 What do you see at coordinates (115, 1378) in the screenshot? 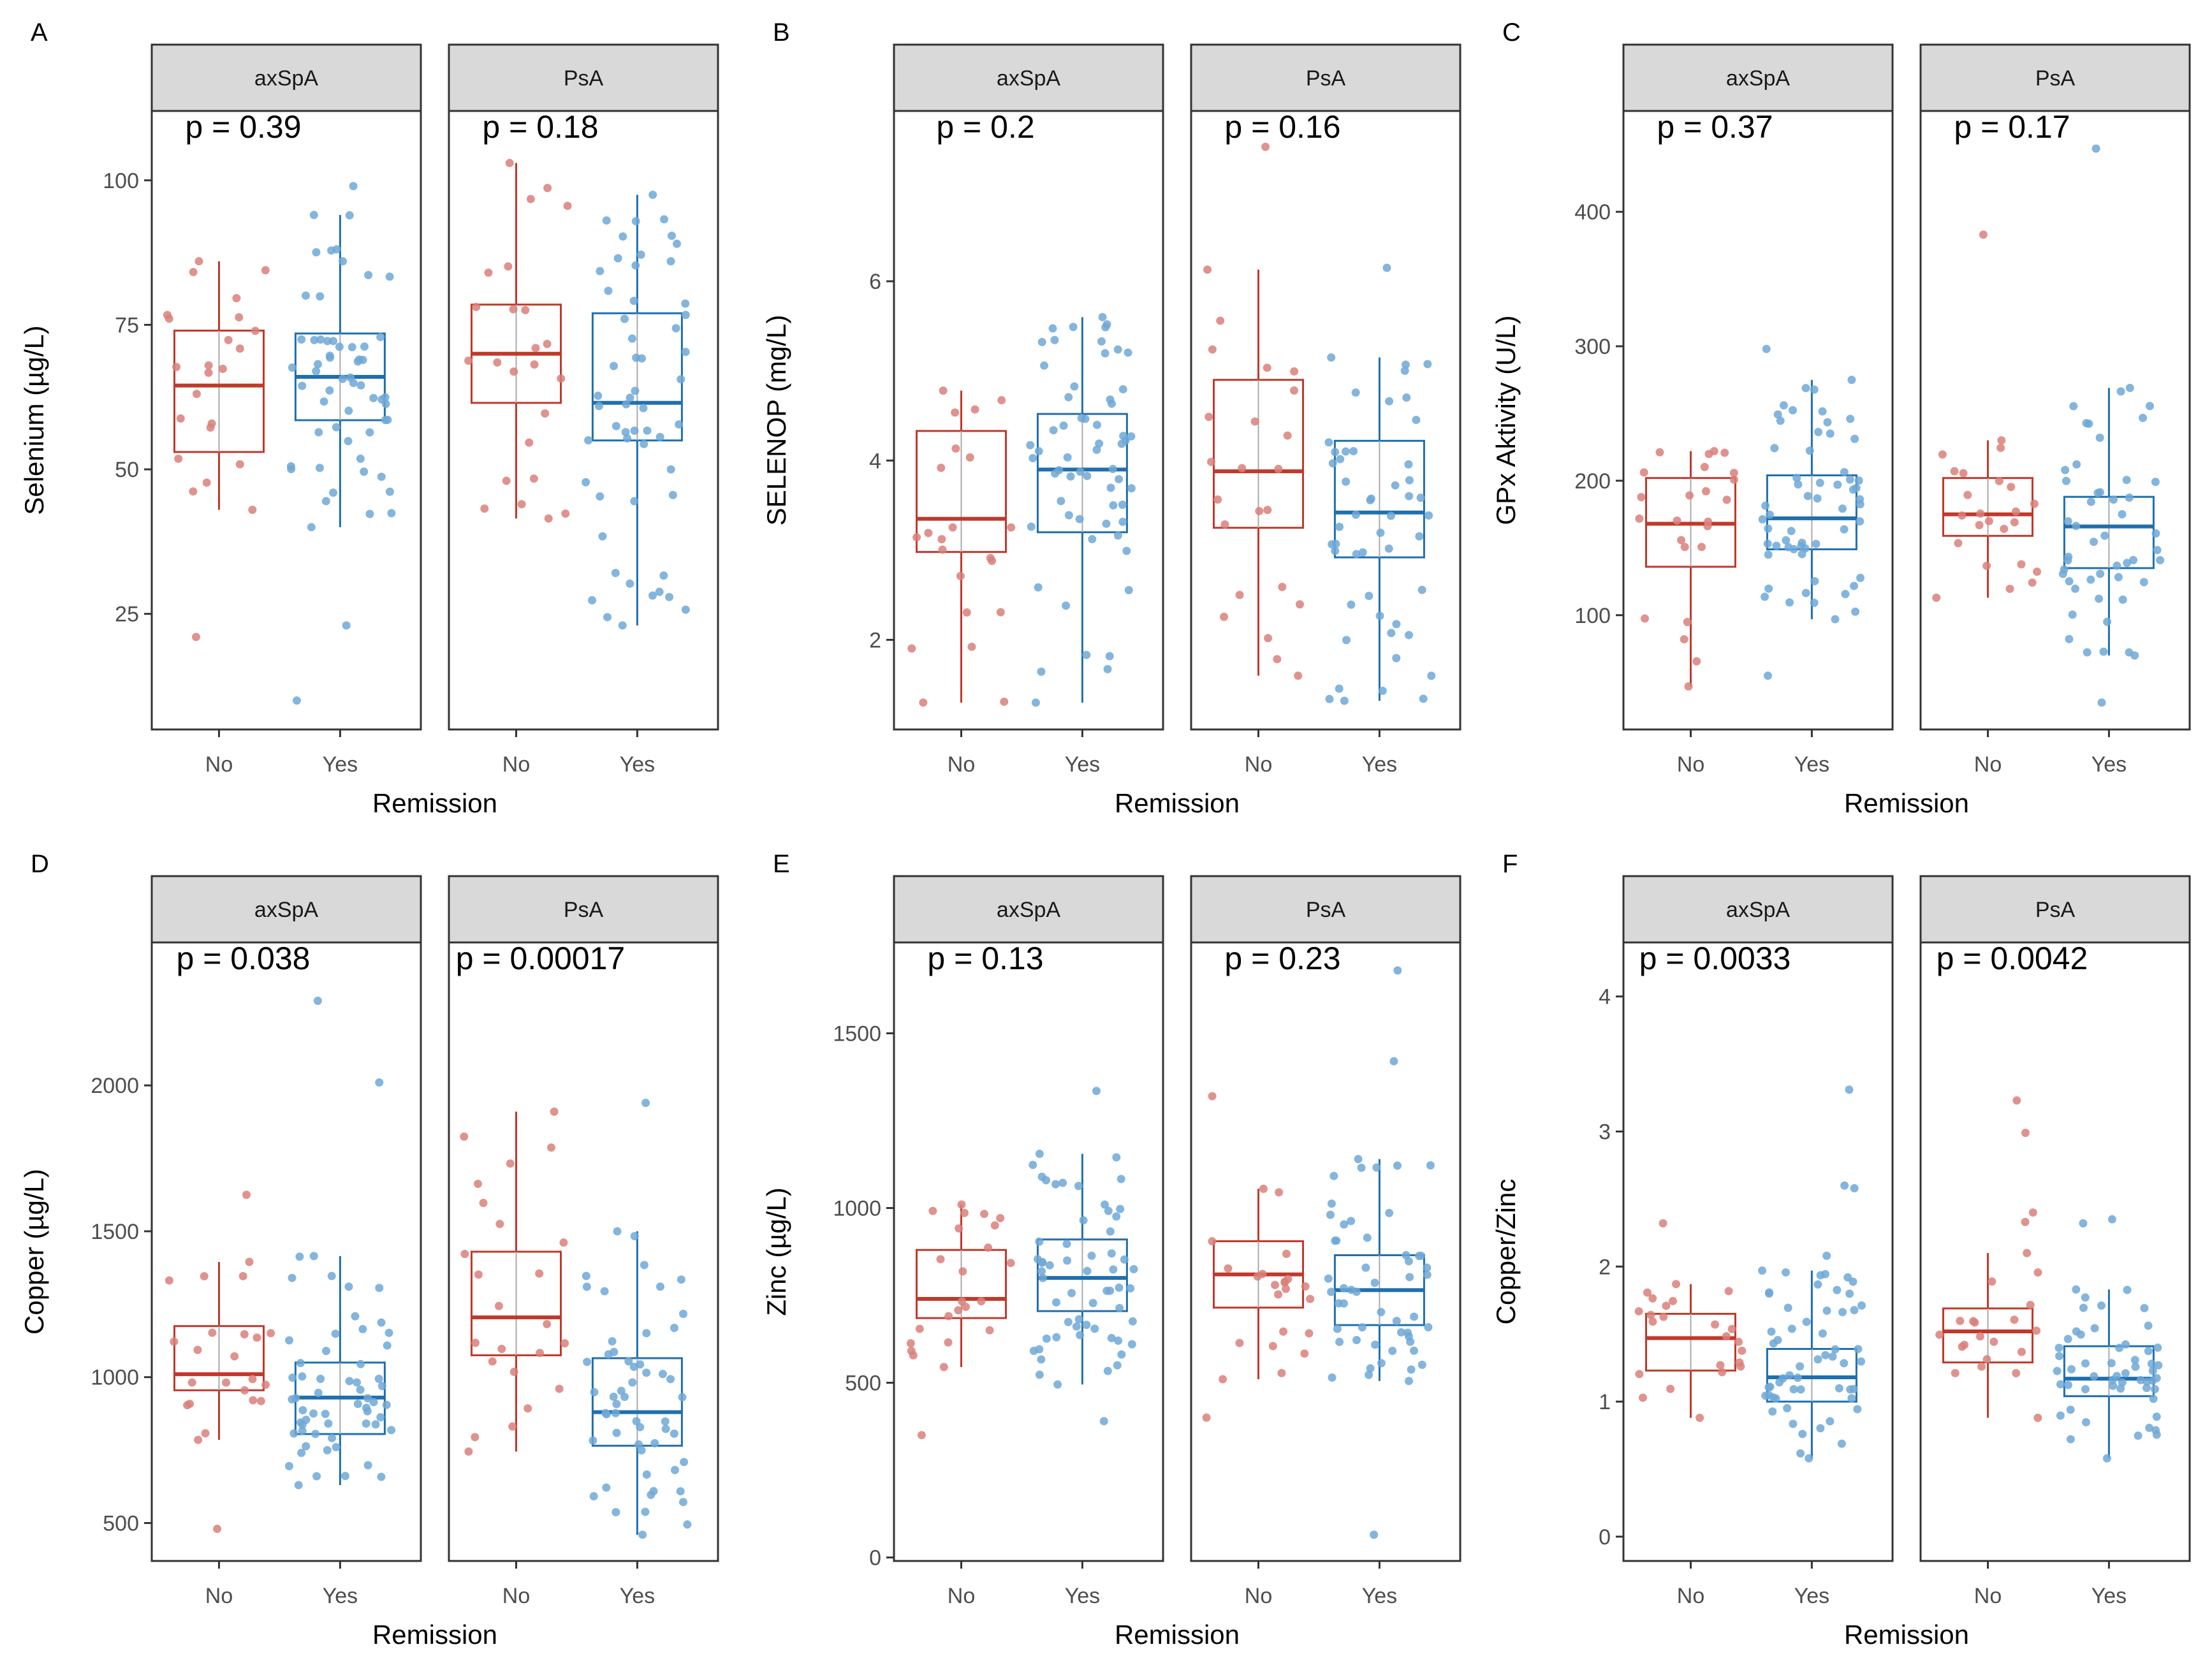
I see `y-tick-label: 1000` at bounding box center [115, 1378].